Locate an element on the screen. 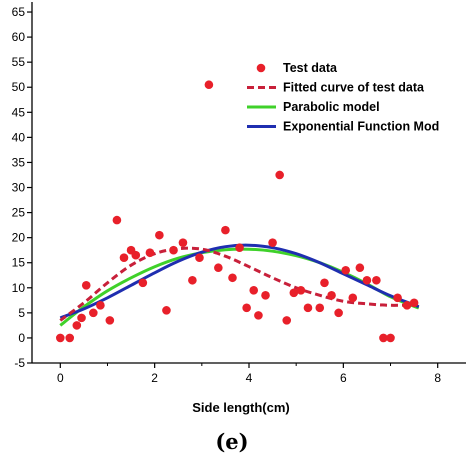 The image size is (474, 474). y-tick-label: 65 is located at coordinates (19, 12).